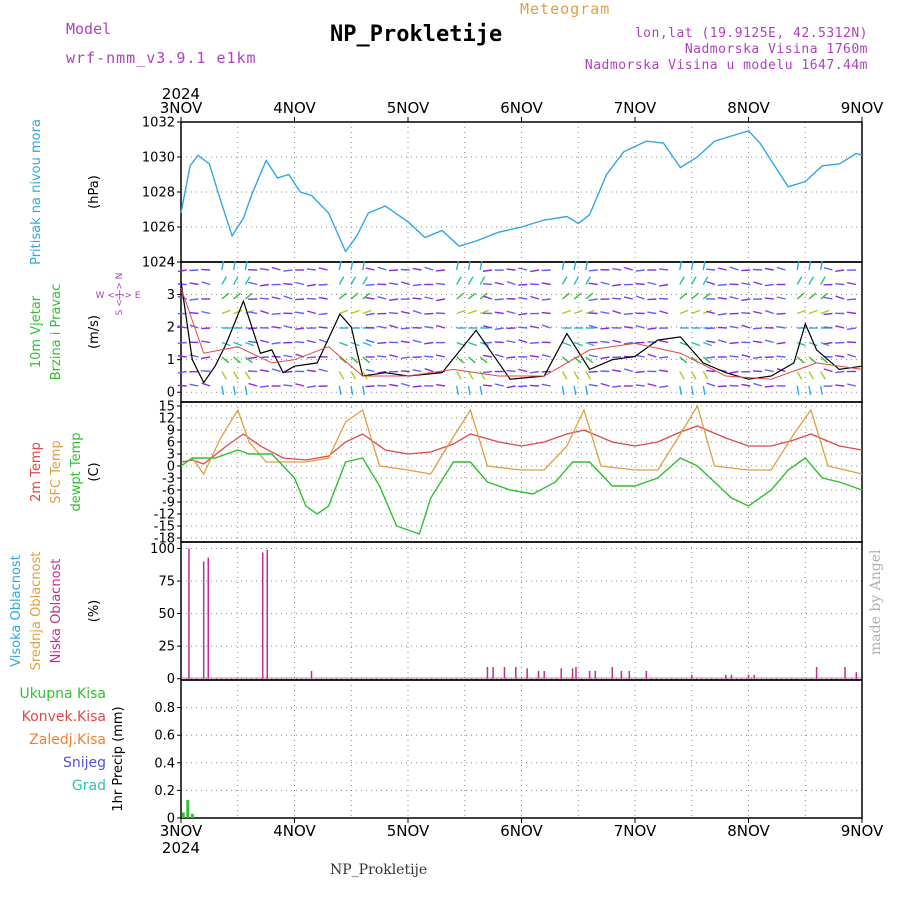  I want to click on wind-compass-sn: S <-|-> N, so click(120, 294).